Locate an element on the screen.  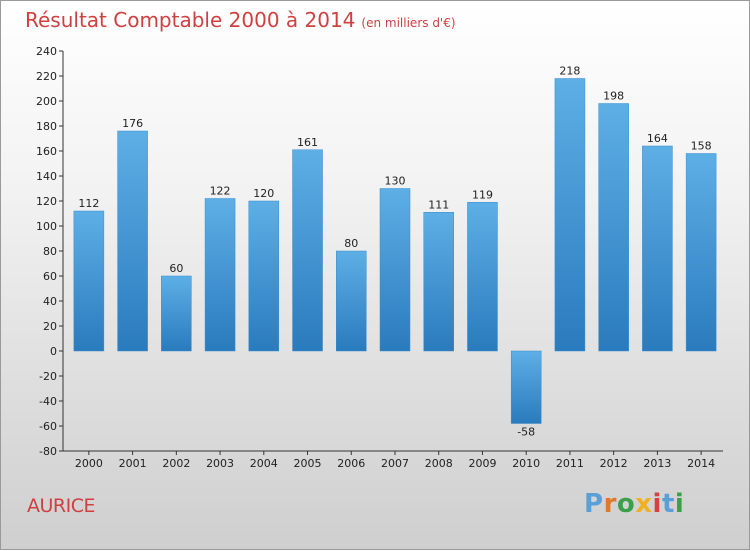
y-tick-label: -20 is located at coordinates (48, 376).